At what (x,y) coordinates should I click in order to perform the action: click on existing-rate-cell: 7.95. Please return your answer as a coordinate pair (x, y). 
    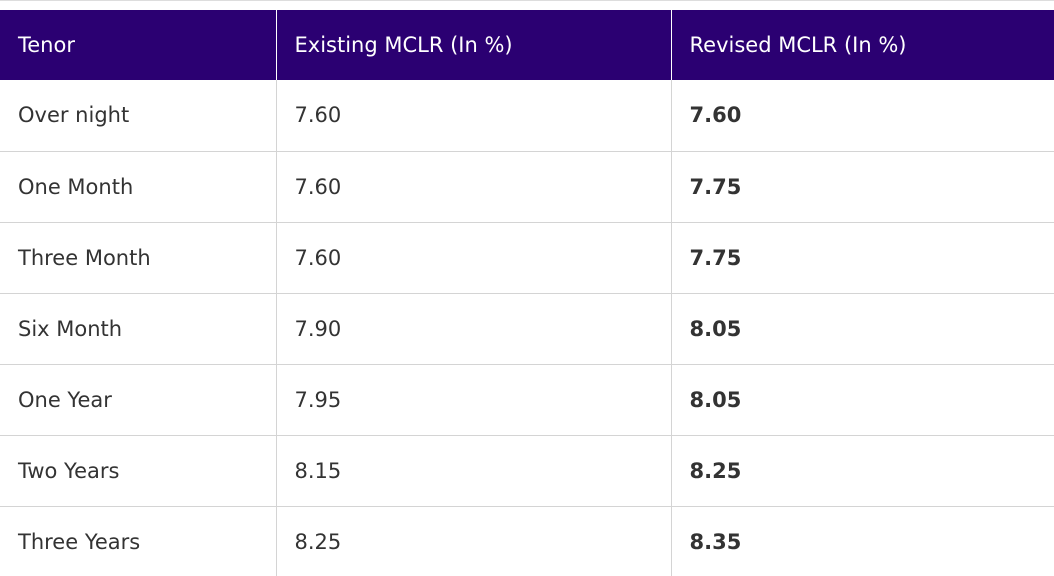
    Looking at the image, I should click on (474, 400).